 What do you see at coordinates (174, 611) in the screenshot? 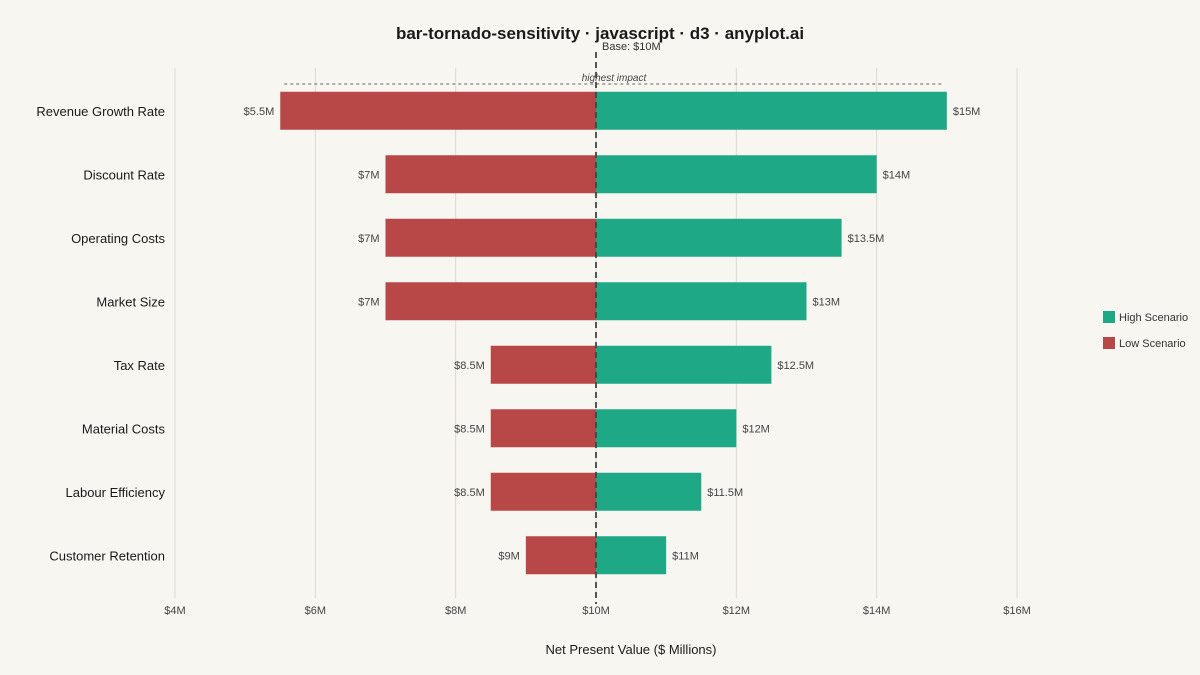
I see `x-tick-label-0: $4M` at bounding box center [174, 611].